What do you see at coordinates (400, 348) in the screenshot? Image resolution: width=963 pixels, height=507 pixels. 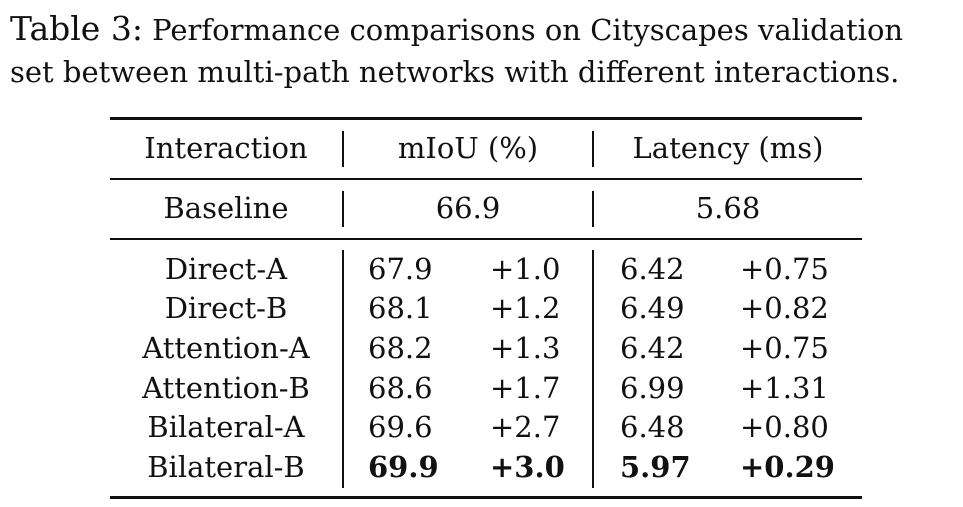 I see `row-miou: 68.2` at bounding box center [400, 348].